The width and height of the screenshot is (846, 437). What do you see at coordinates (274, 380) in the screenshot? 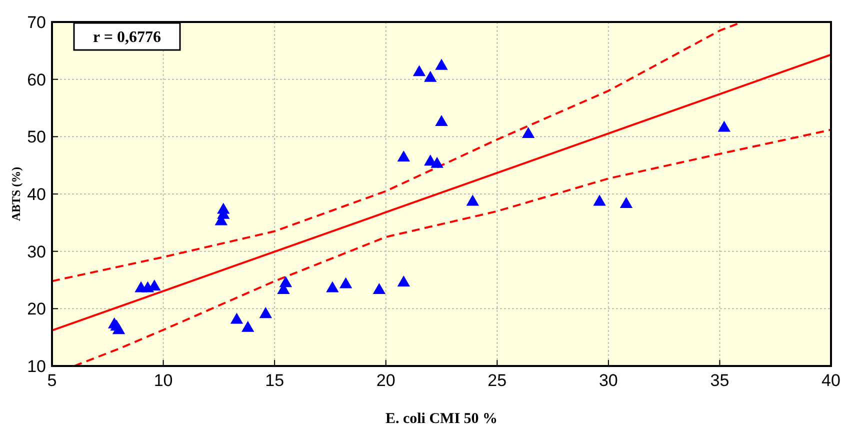
I see `x-tick-label: 15` at bounding box center [274, 380].